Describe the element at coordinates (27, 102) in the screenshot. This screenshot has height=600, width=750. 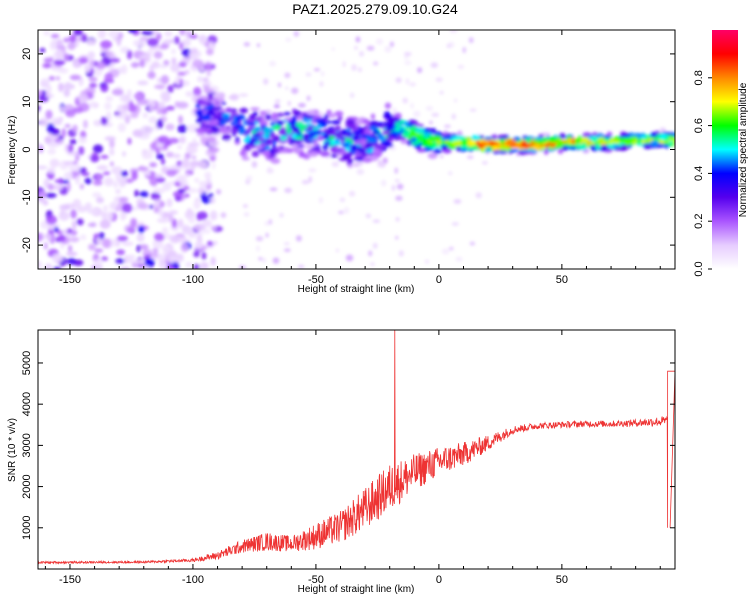
I see `spectrogram-y-tick-label: 10` at that location.